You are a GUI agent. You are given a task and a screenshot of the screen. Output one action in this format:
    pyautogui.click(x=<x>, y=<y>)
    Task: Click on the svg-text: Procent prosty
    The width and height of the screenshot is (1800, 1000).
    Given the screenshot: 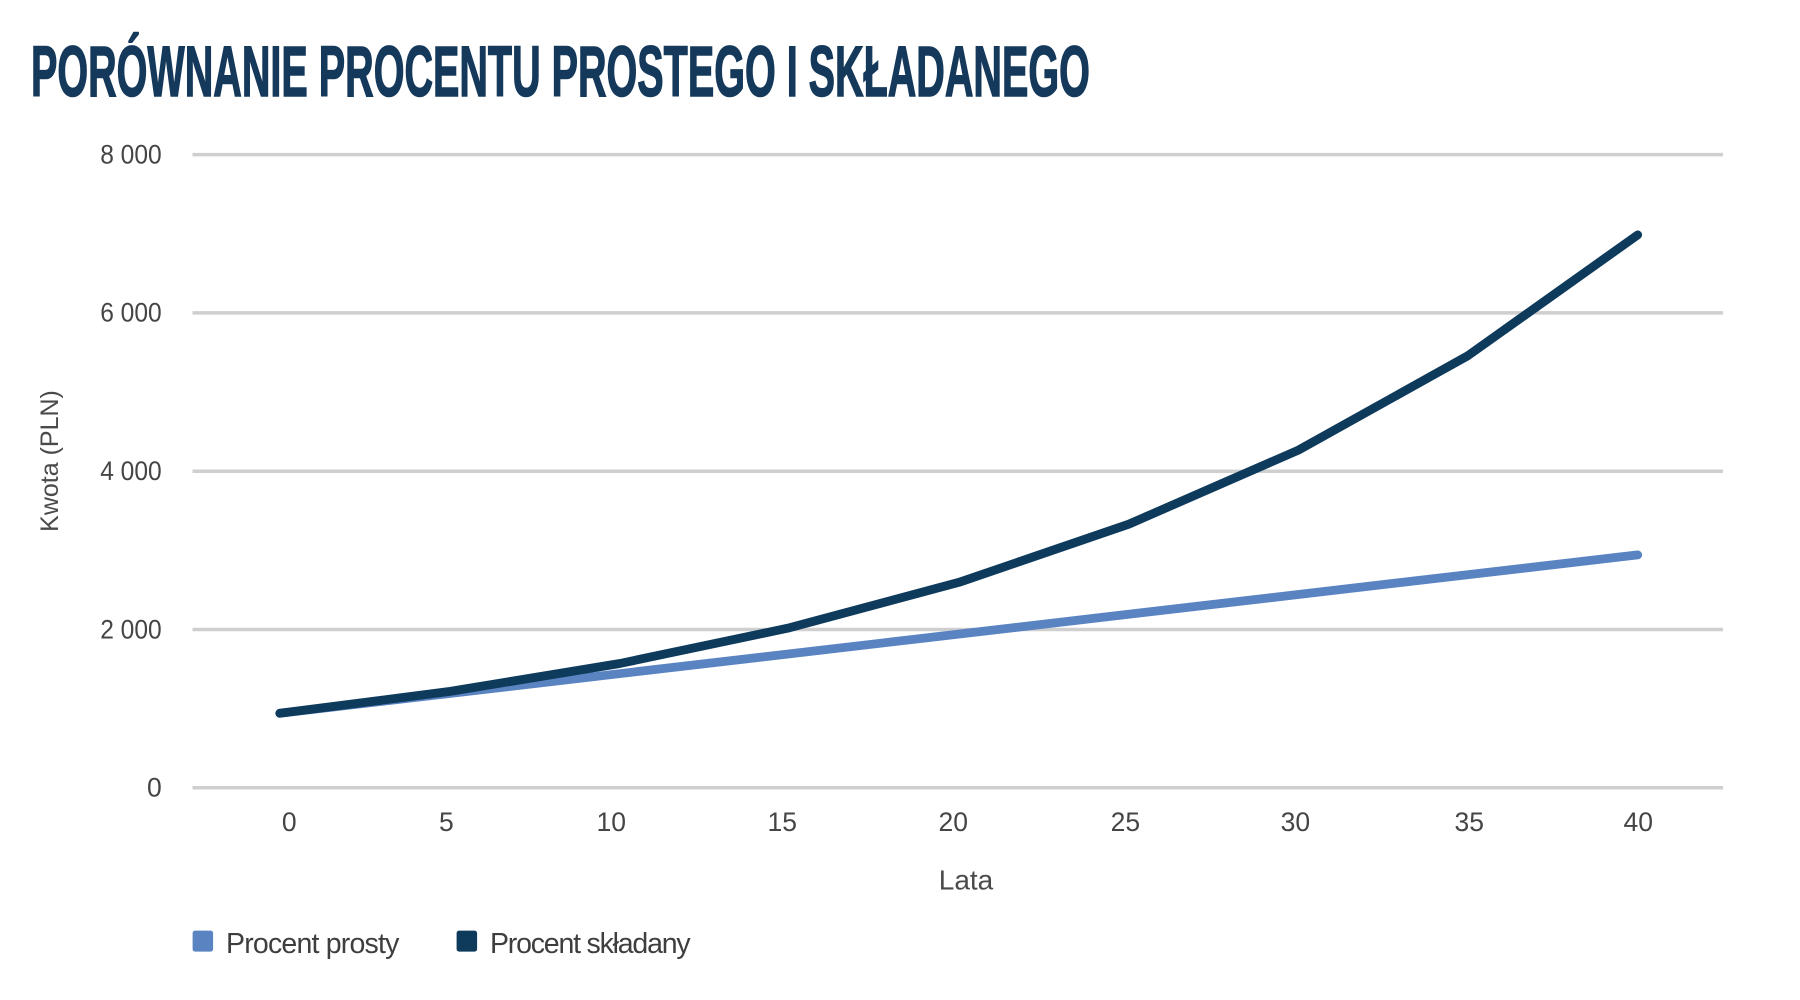 What is the action you would take?
    pyautogui.click(x=313, y=944)
    